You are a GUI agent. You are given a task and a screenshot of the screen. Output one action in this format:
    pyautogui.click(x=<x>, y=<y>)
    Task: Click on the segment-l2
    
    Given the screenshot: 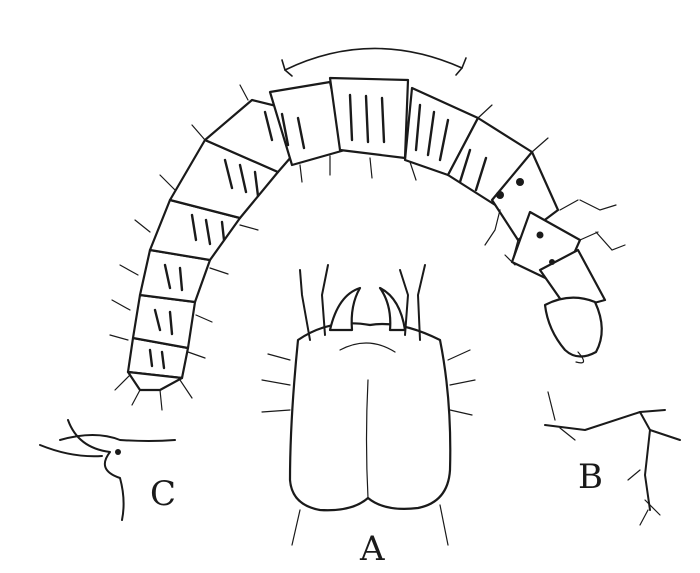 What is the action you would take?
    pyautogui.click(x=164, y=321)
    